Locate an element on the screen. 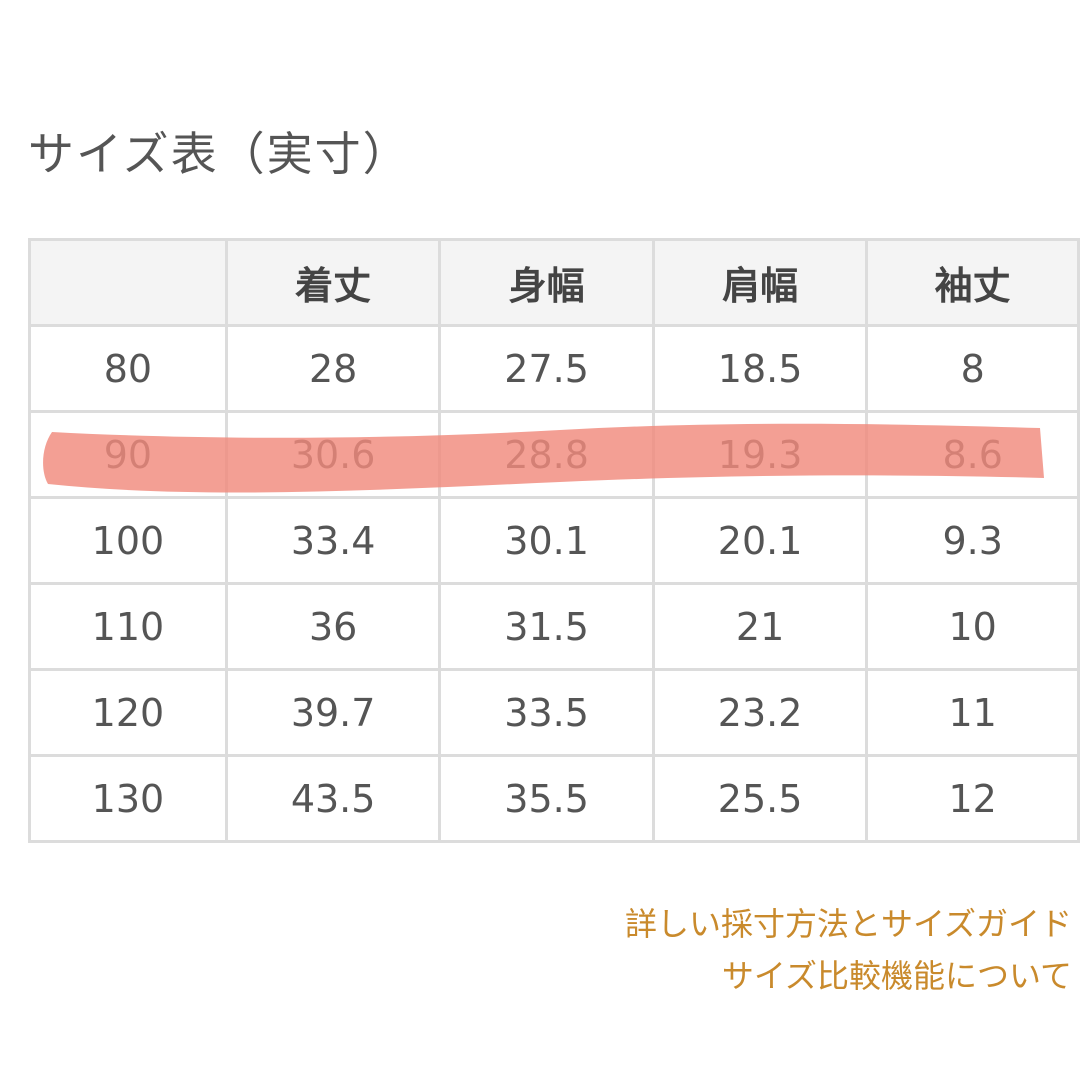 The image size is (1080, 1080). table-cell: 12 is located at coordinates (972, 798).